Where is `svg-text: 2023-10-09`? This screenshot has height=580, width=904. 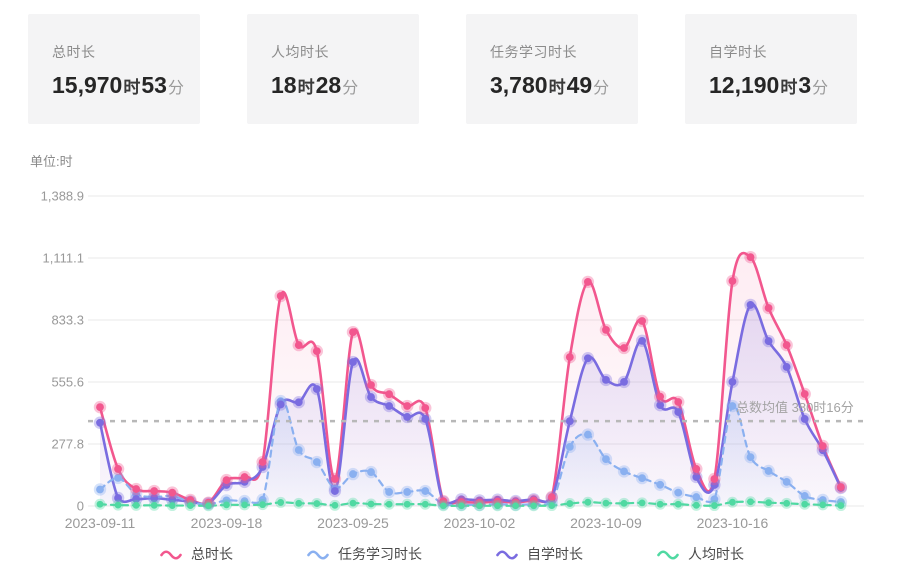 svg-text: 2023-10-09 is located at coordinates (606, 522).